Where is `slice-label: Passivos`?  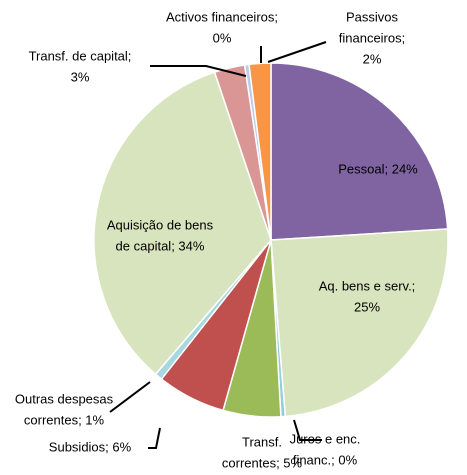 slice-label: Passivos is located at coordinates (372, 16).